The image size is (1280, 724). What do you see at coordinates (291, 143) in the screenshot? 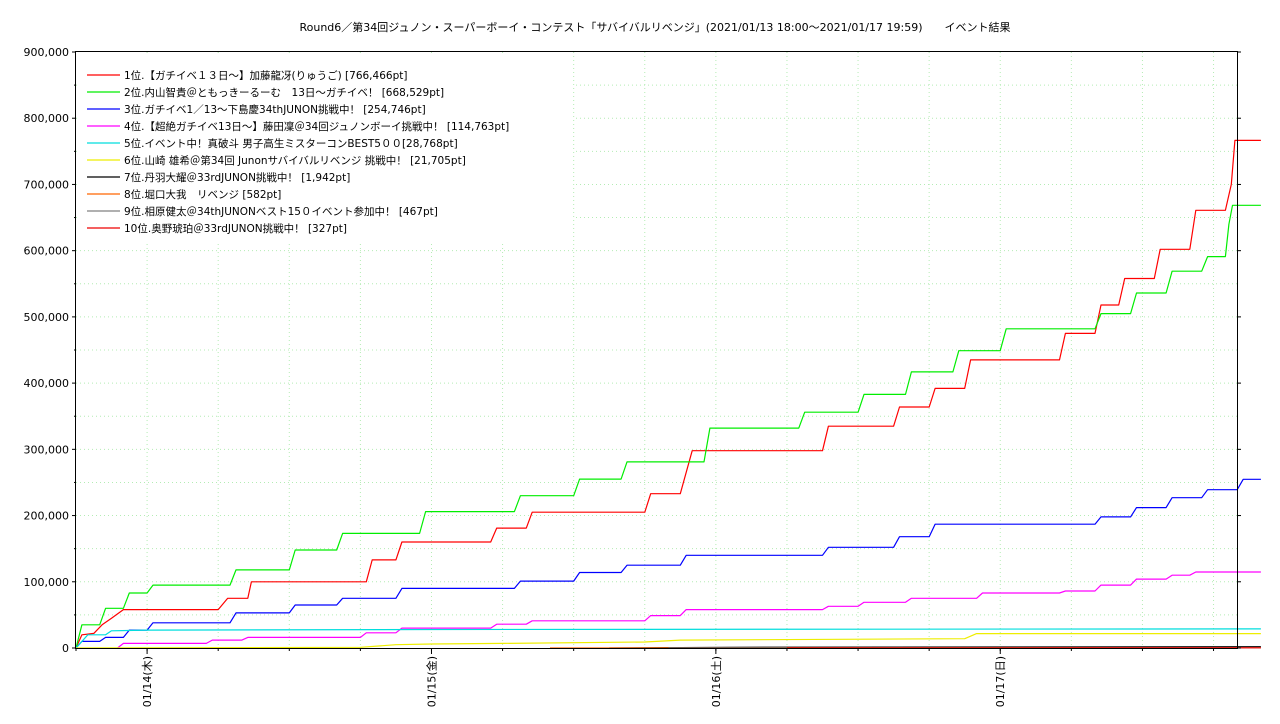
I see `legend-label-5: 5位.イベント中！真破斗 男子高生ミスターコンBEST5００[28,768pt]` at bounding box center [291, 143].